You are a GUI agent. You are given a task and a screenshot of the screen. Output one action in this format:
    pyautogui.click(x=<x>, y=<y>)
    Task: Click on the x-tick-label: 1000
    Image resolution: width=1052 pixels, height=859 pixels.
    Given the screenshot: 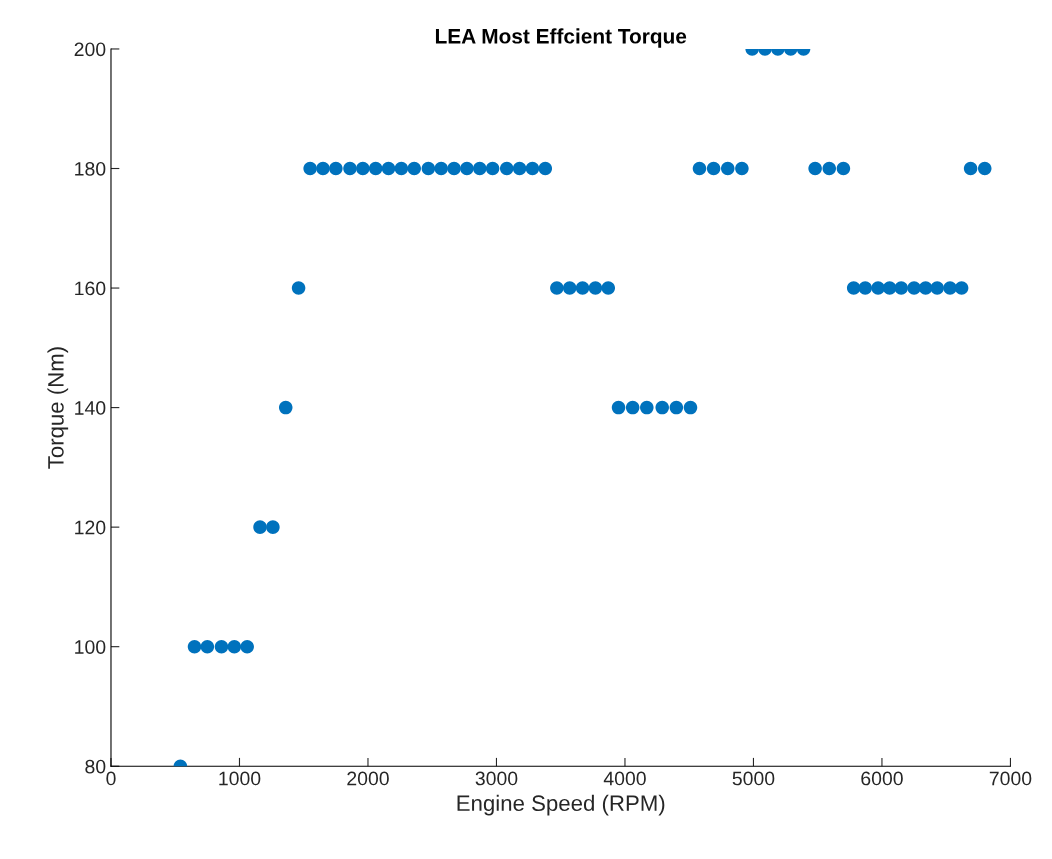 What is the action you would take?
    pyautogui.click(x=240, y=778)
    